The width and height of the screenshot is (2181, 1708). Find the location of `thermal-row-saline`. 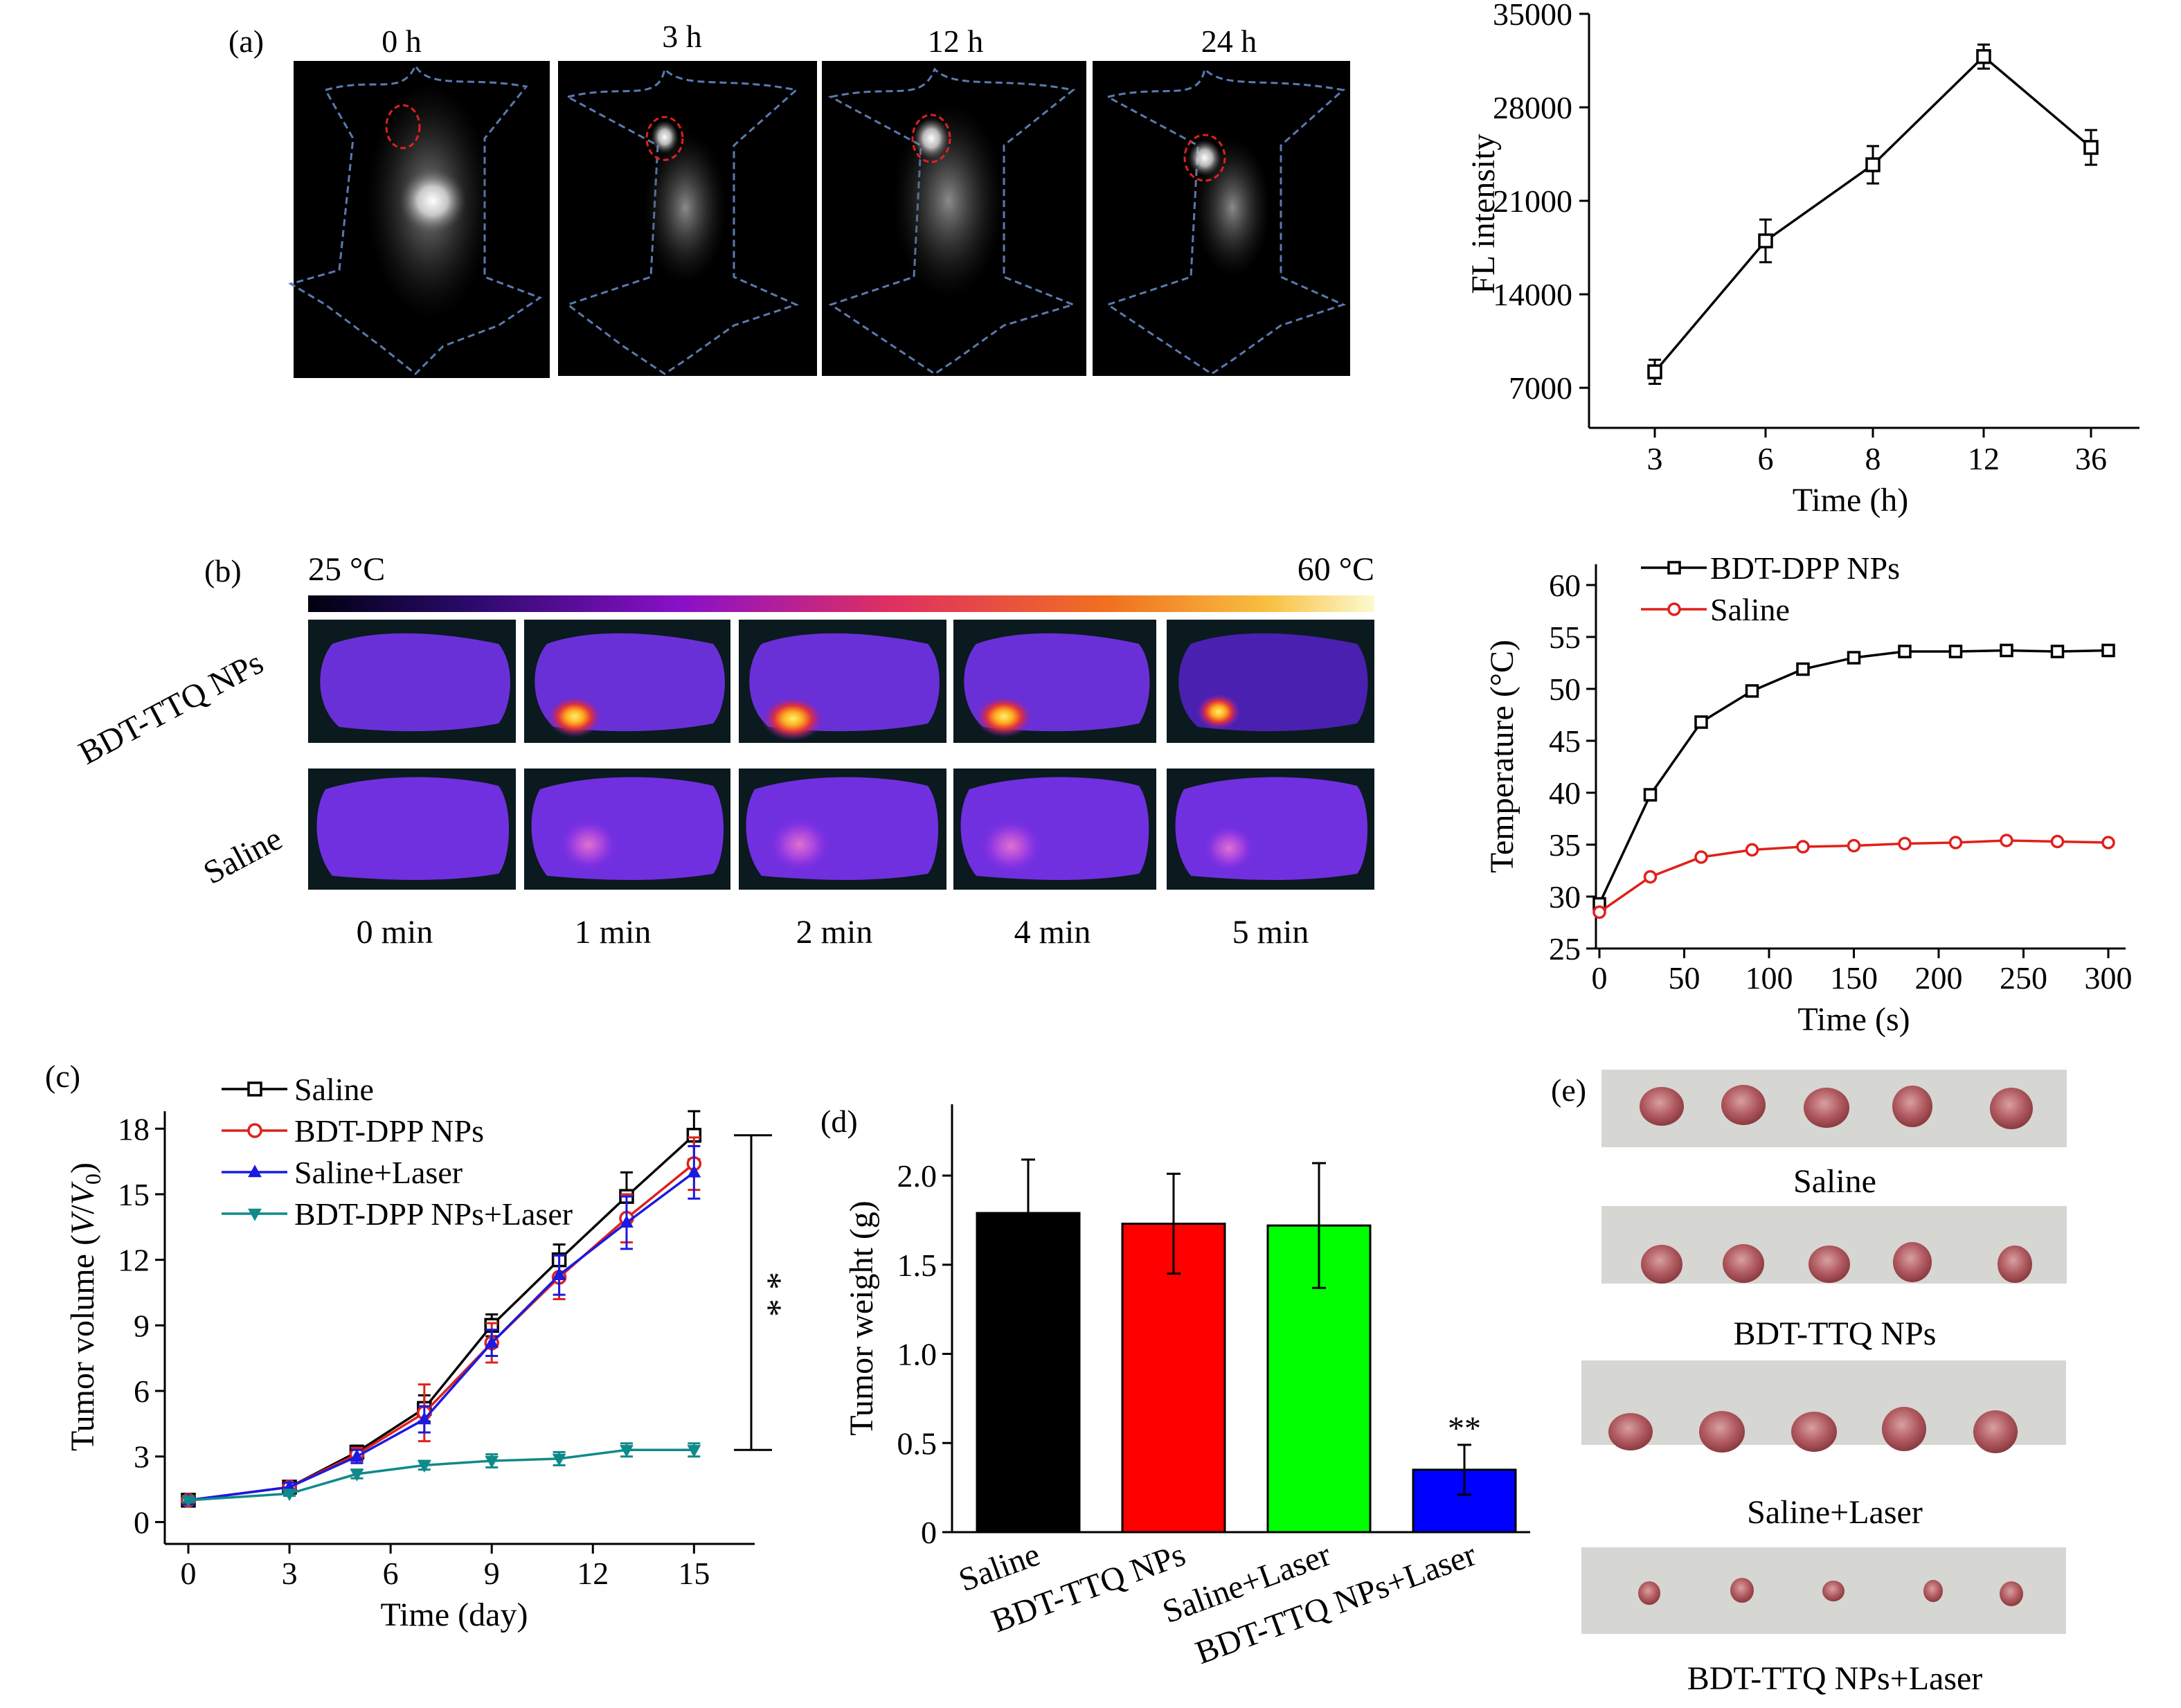

thermal-row-saline is located at coordinates (841, 829).